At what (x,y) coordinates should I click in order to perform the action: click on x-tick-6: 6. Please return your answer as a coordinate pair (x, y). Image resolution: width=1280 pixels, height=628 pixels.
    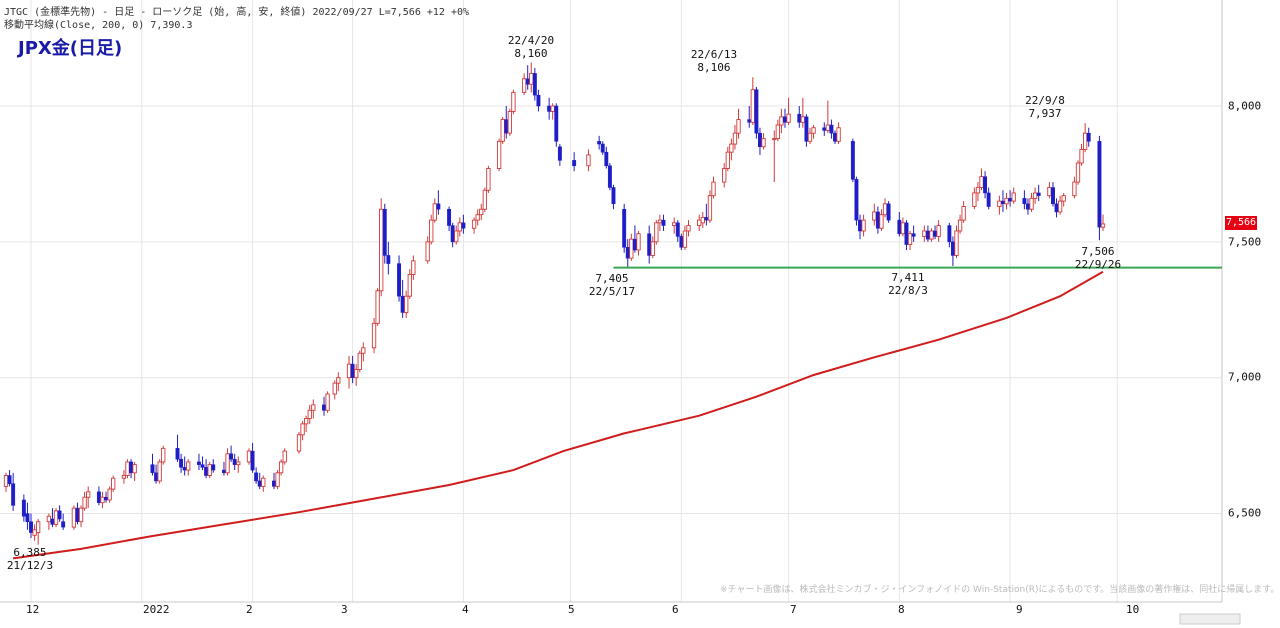
    Looking at the image, I should click on (675, 609).